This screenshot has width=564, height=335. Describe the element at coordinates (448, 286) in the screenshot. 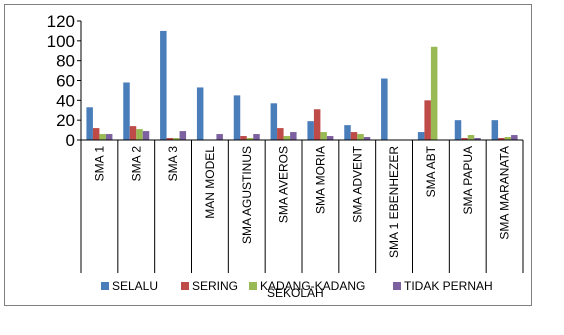

I see `legend-label: TIDAK PERNAH` at that location.